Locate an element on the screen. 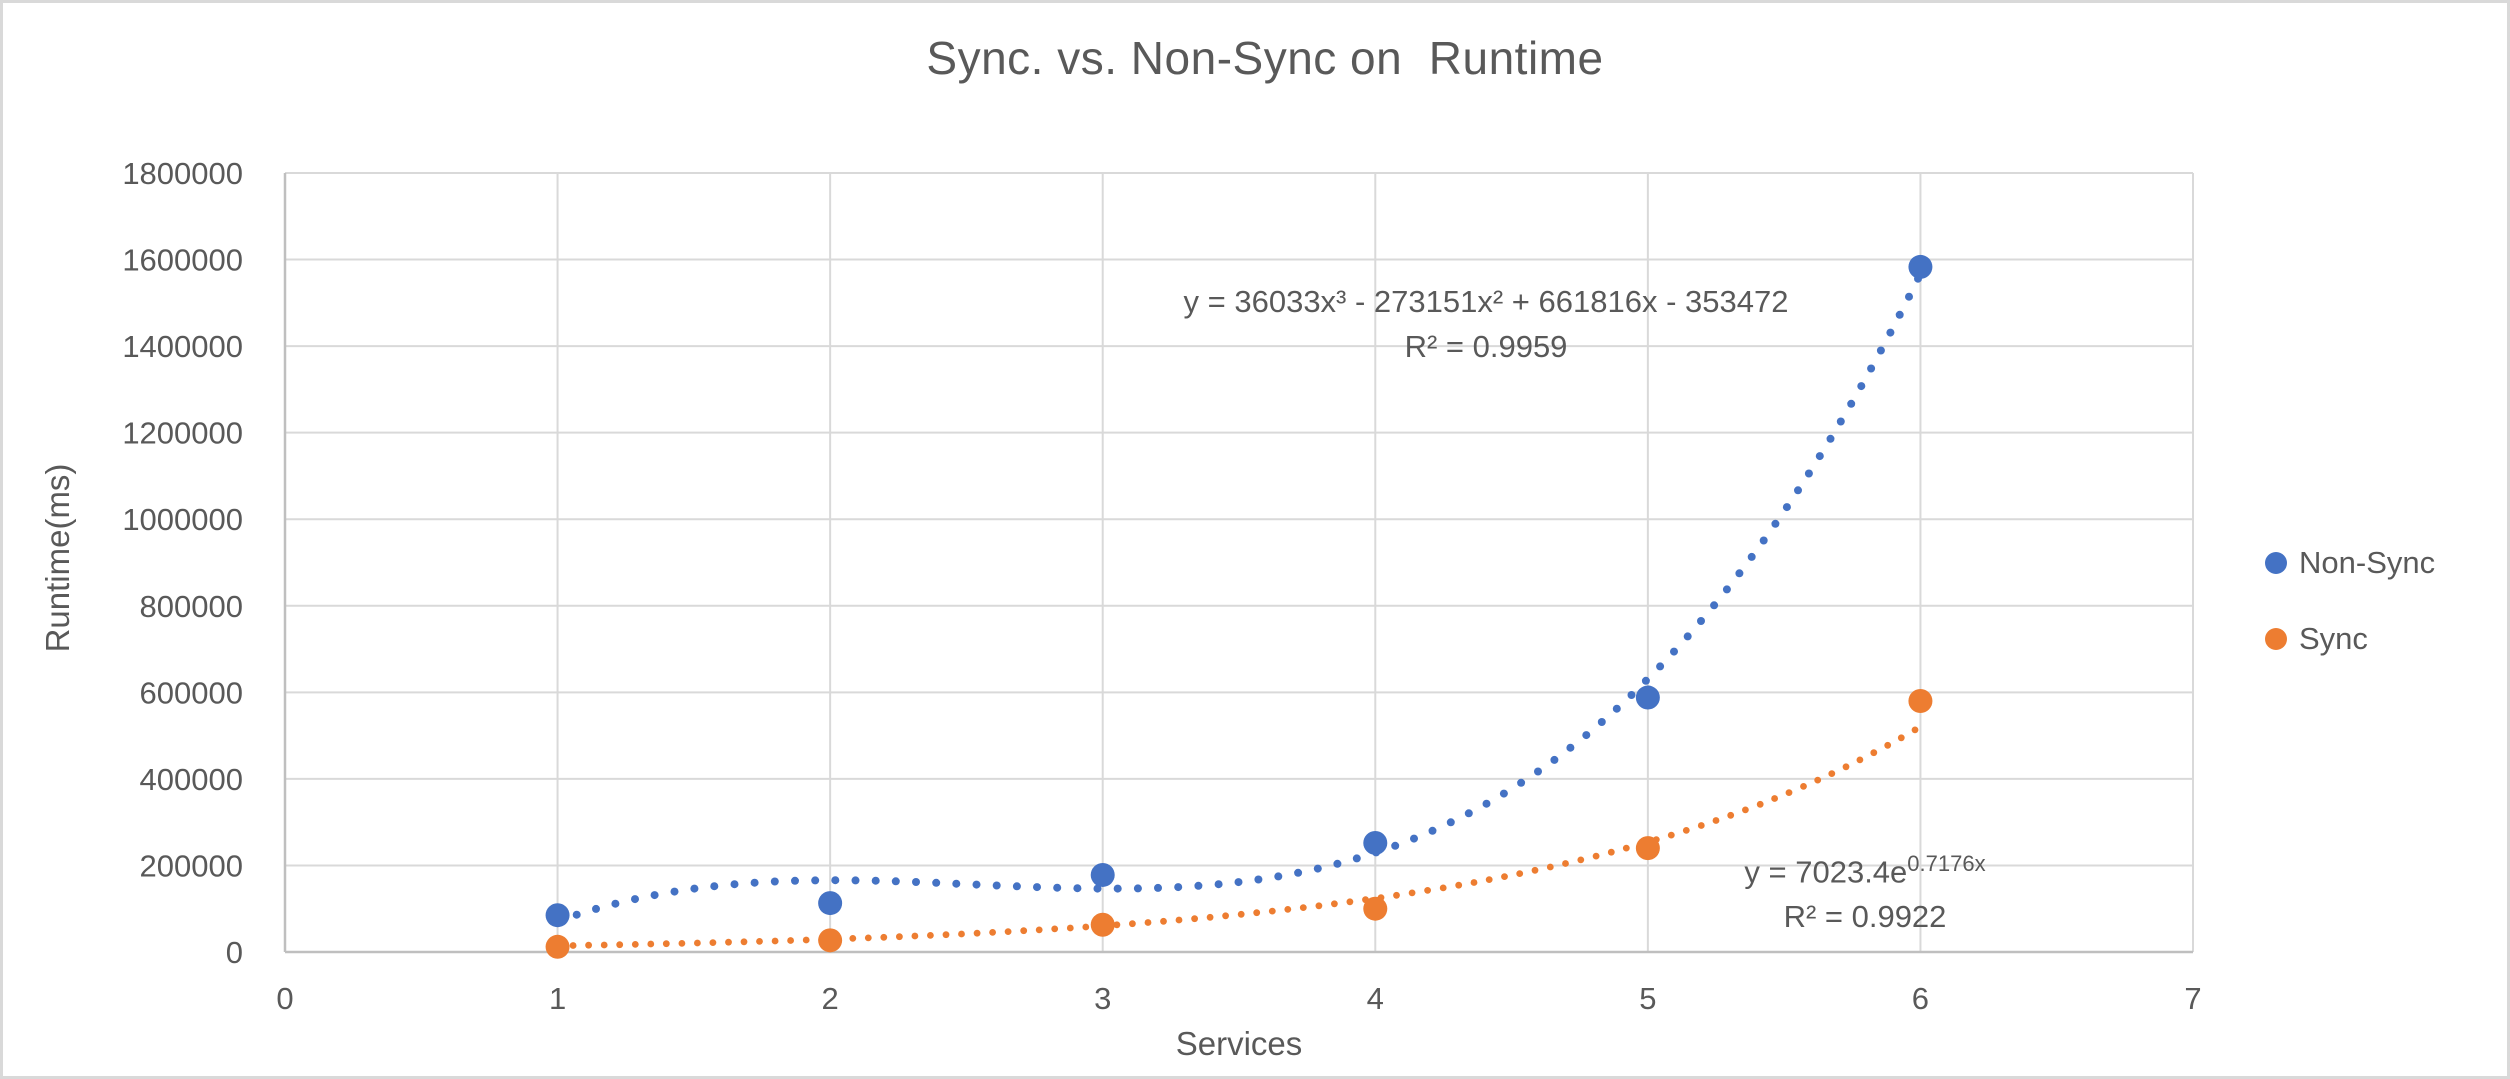 The image size is (2510, 1079). sync-trendline-equation: y = 7023.4e0.7176x R² = 0.9922 is located at coordinates (1864, 890).